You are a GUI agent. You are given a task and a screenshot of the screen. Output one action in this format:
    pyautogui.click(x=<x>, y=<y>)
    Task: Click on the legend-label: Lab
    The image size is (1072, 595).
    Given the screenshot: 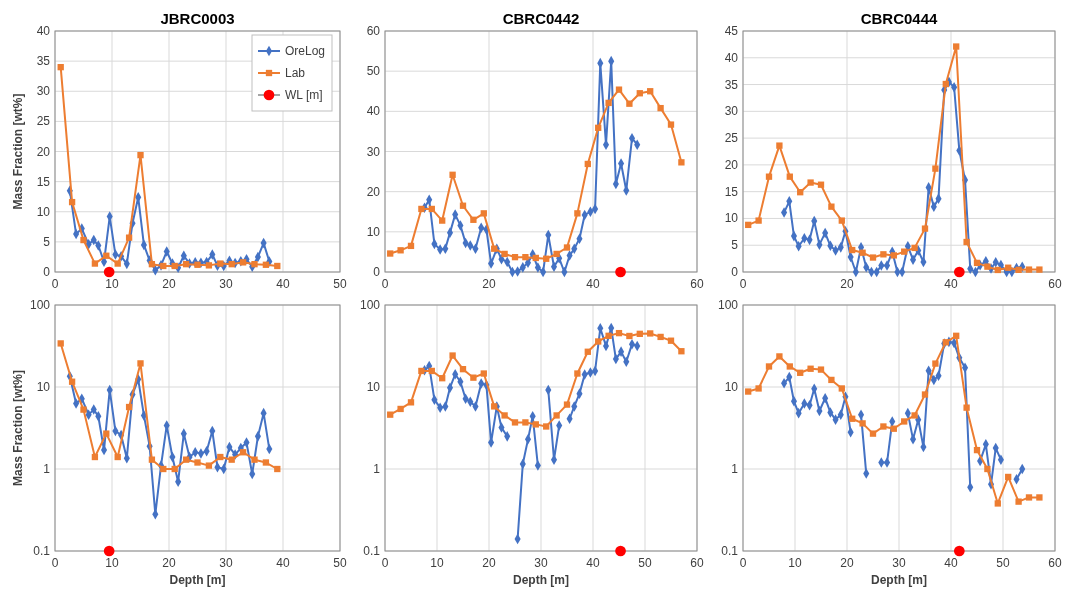 What is the action you would take?
    pyautogui.click(x=295, y=73)
    